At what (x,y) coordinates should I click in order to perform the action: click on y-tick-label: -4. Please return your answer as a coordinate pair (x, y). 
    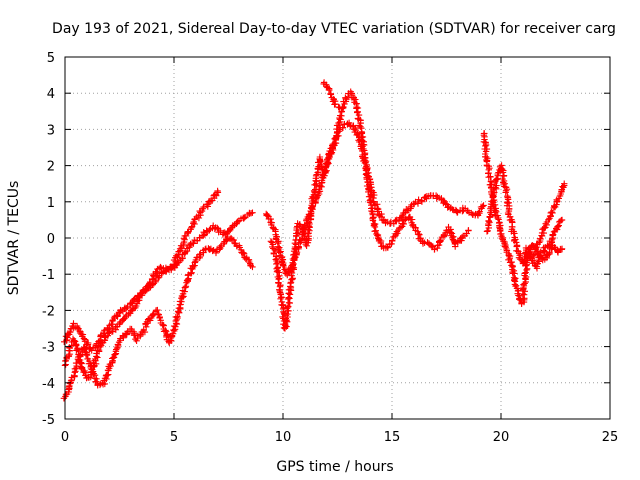
    Looking at the image, I should click on (48, 384).